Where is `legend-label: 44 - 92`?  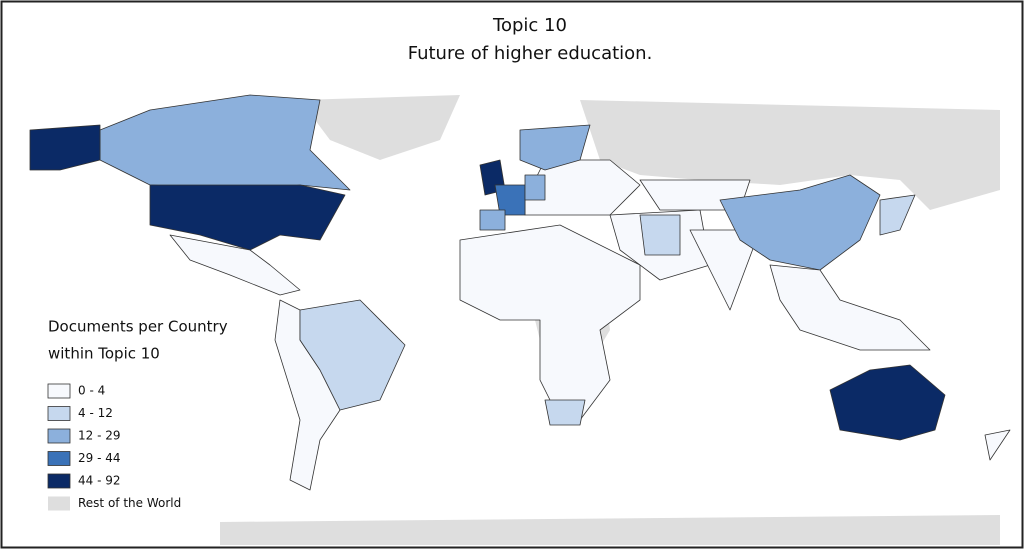
legend-label: 44 - 92 is located at coordinates (99, 481).